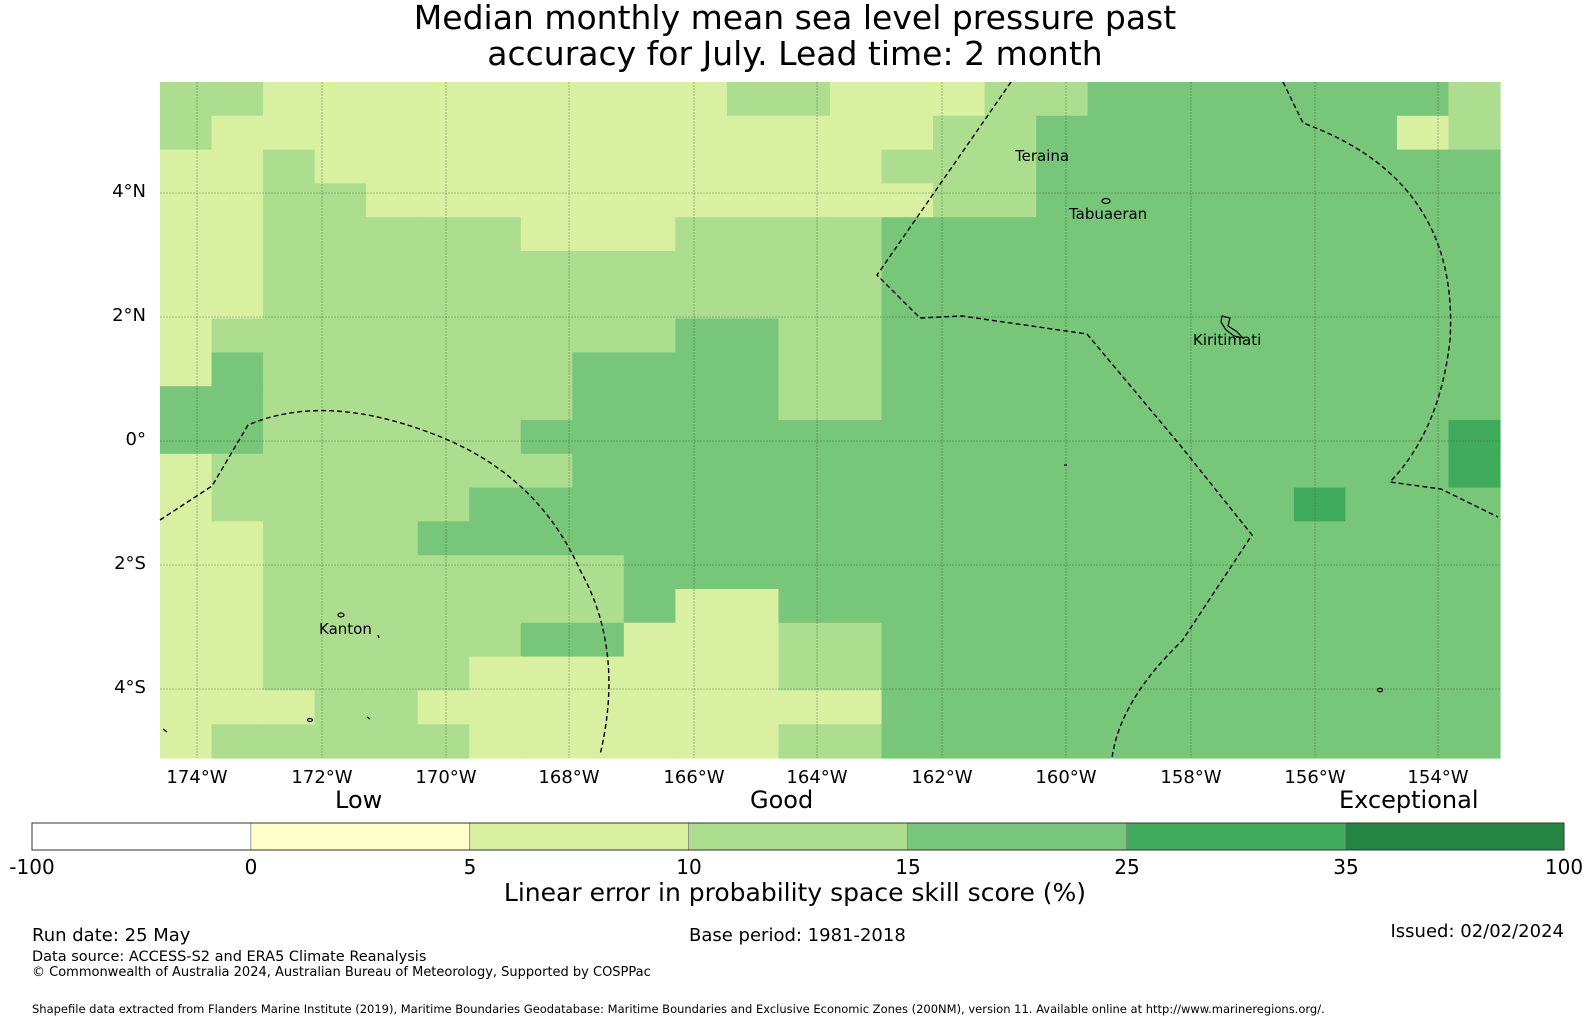 Image resolution: width=1590 pixels, height=1020 pixels. I want to click on small-island-outline, so click(1380, 690).